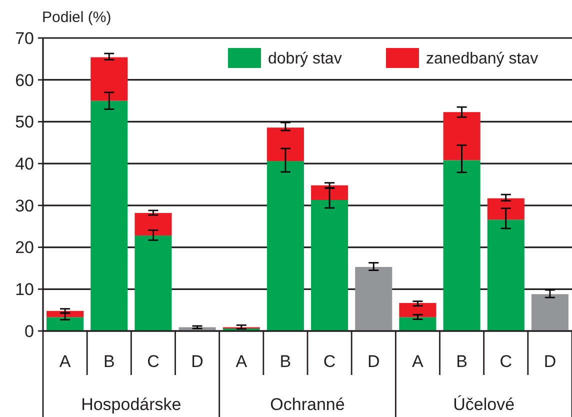 The image size is (572, 417). What do you see at coordinates (484, 404) in the screenshot?
I see `text: Účelové` at bounding box center [484, 404].